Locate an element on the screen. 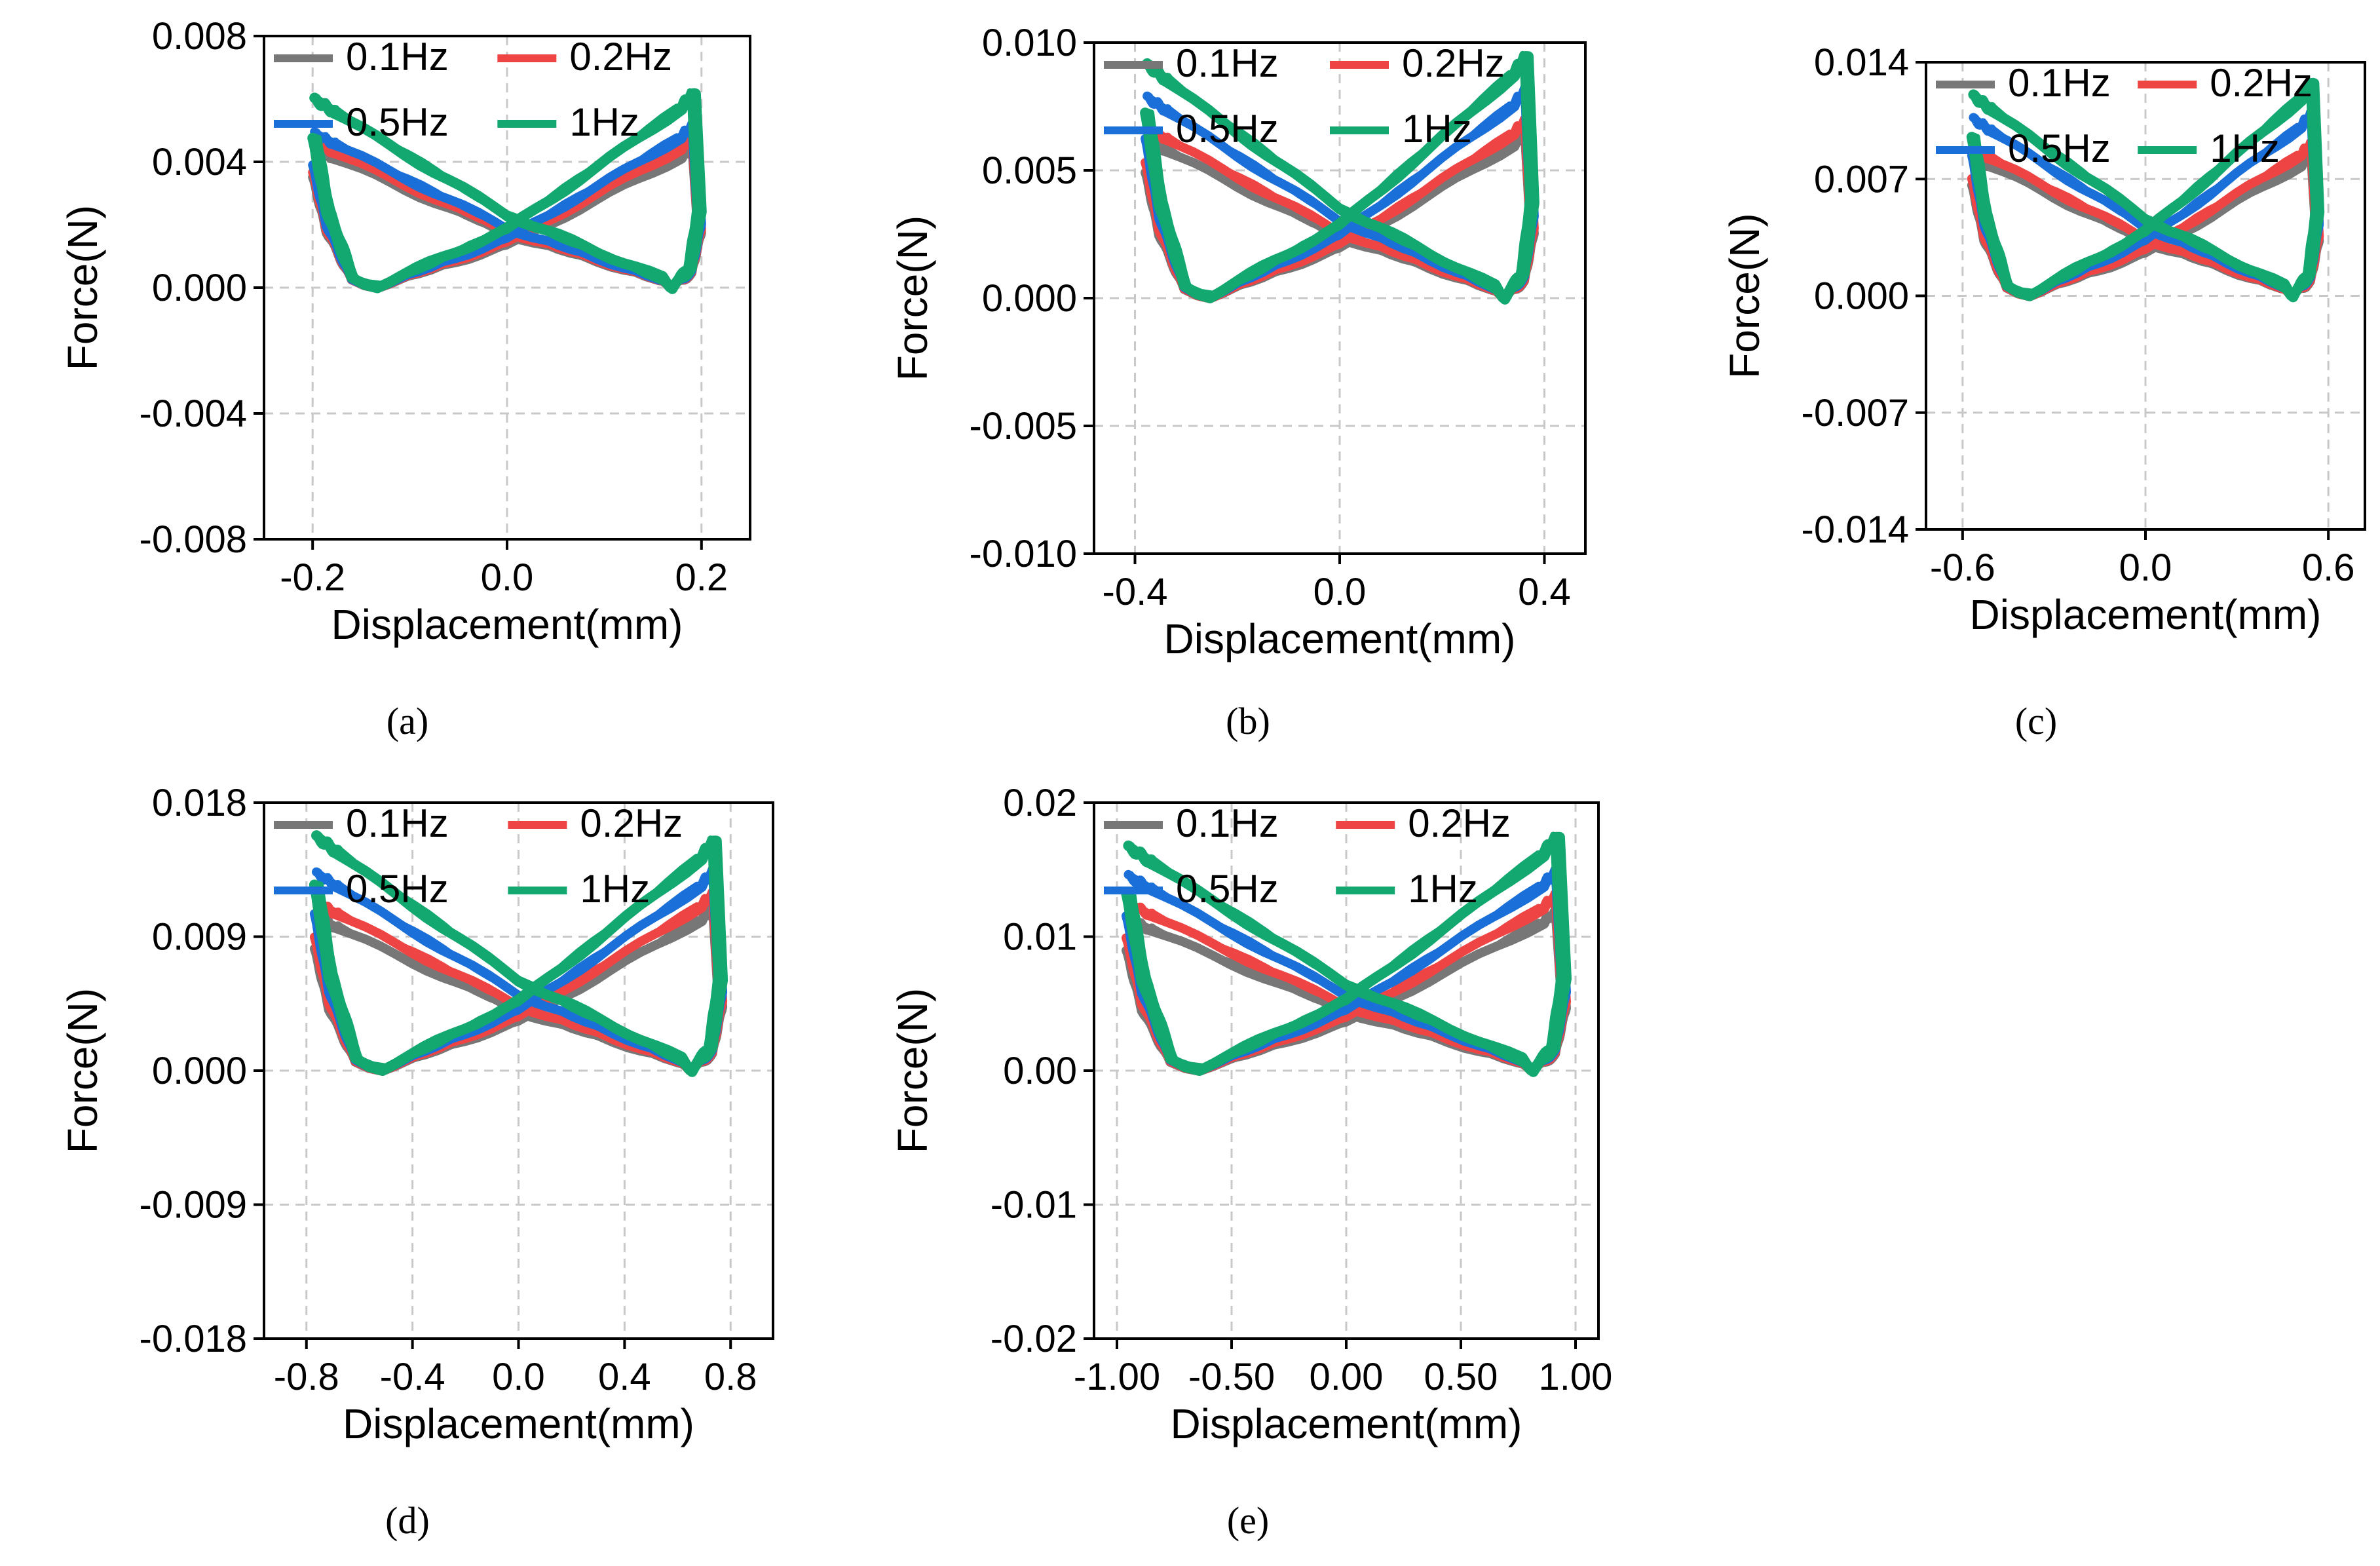 This screenshot has width=2380, height=1566. y-tick-label: 0.01 is located at coordinates (1040, 937).